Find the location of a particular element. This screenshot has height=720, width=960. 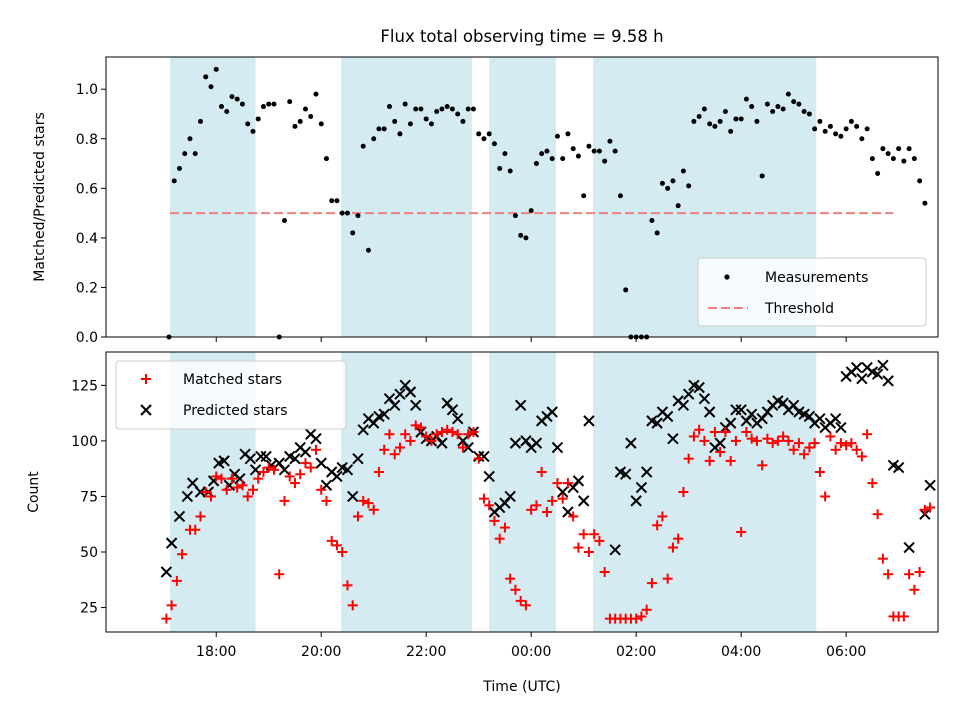

bottom-y-axis-label: Count is located at coordinates (34, 492).